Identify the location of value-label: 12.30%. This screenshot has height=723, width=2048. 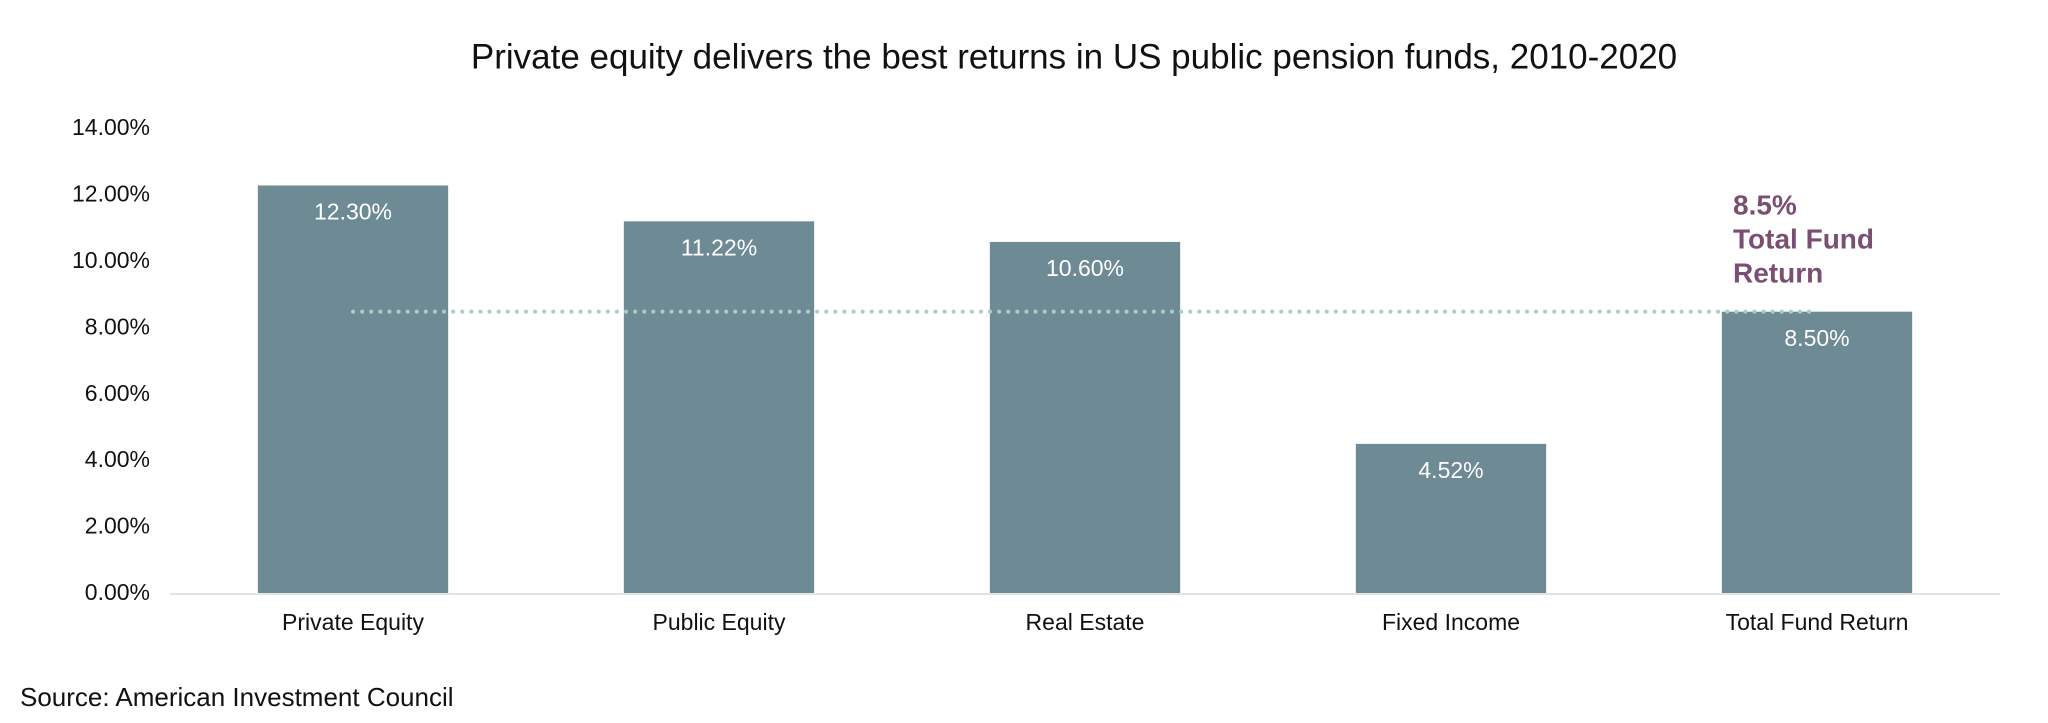
(353, 212).